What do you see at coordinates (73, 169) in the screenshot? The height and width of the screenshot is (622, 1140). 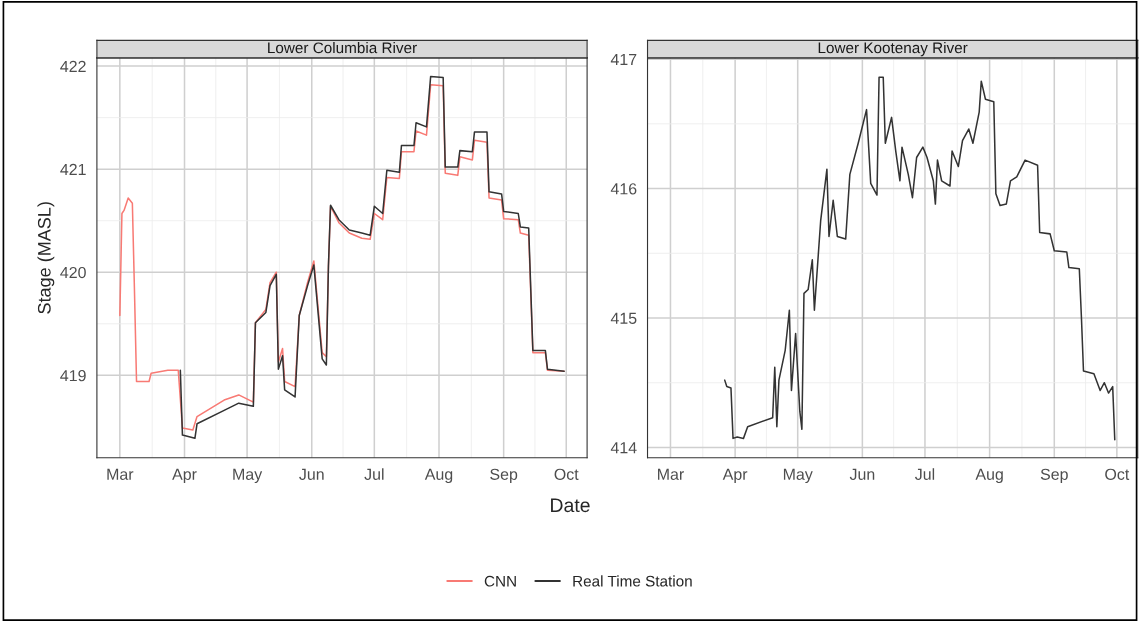 I see `y-tick-label: 421` at bounding box center [73, 169].